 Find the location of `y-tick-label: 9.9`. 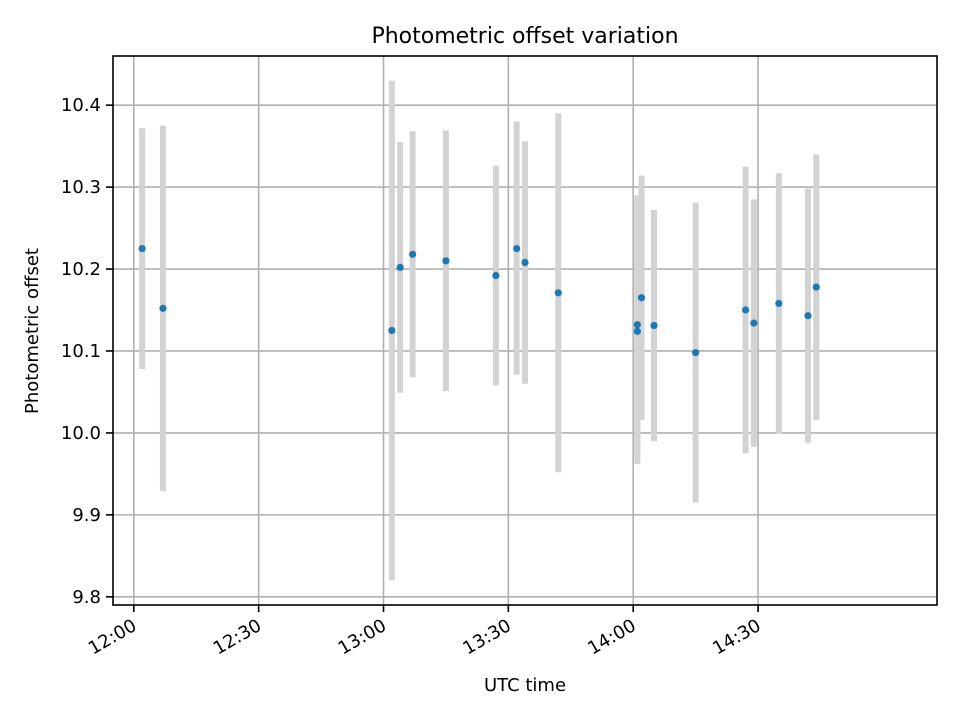

y-tick-label: 9.9 is located at coordinates (86, 515).